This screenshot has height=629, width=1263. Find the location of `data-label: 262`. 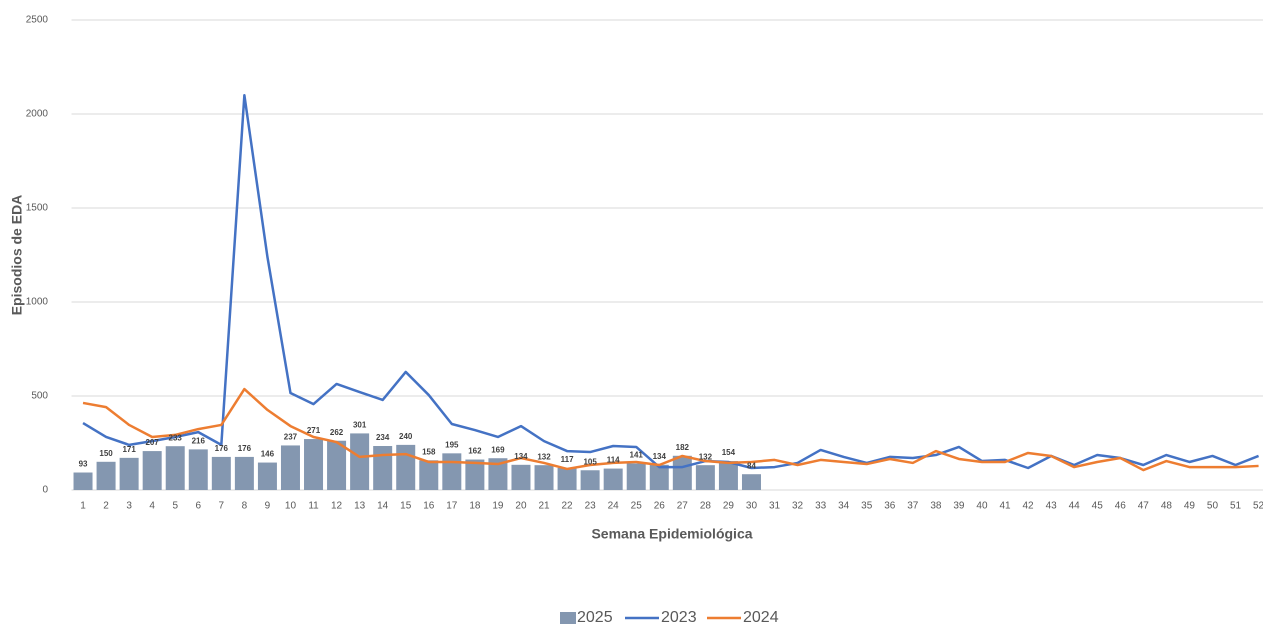

data-label: 262 is located at coordinates (337, 432).